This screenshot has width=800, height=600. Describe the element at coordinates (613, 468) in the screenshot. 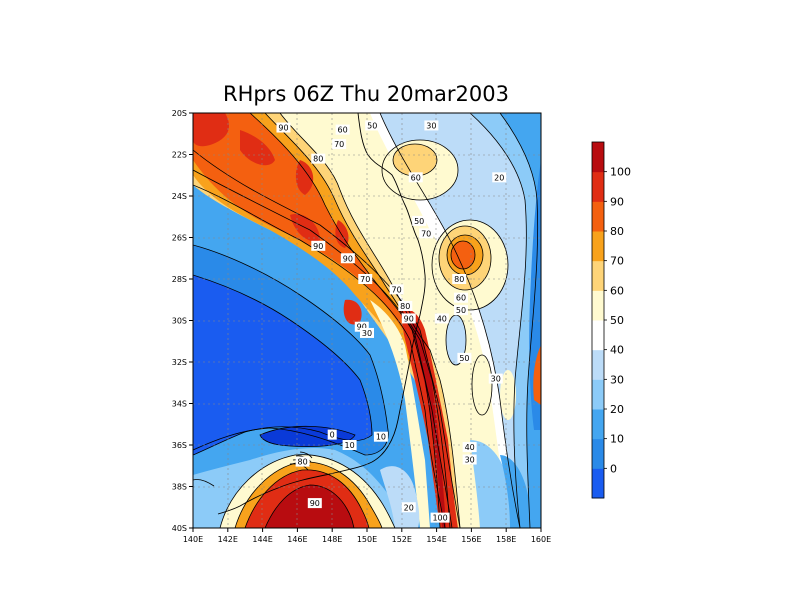

I see `colorbar-label: 0` at that location.